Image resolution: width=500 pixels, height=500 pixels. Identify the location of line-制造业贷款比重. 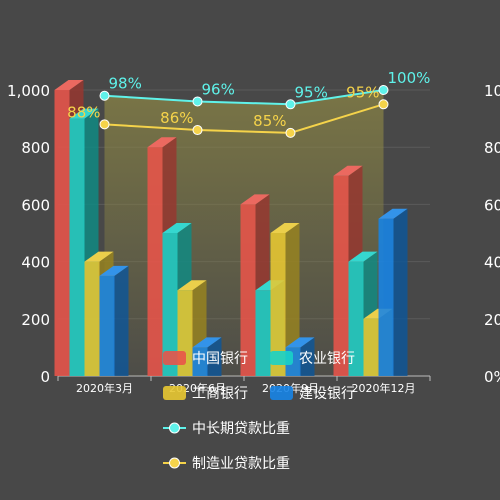
(244, 118).